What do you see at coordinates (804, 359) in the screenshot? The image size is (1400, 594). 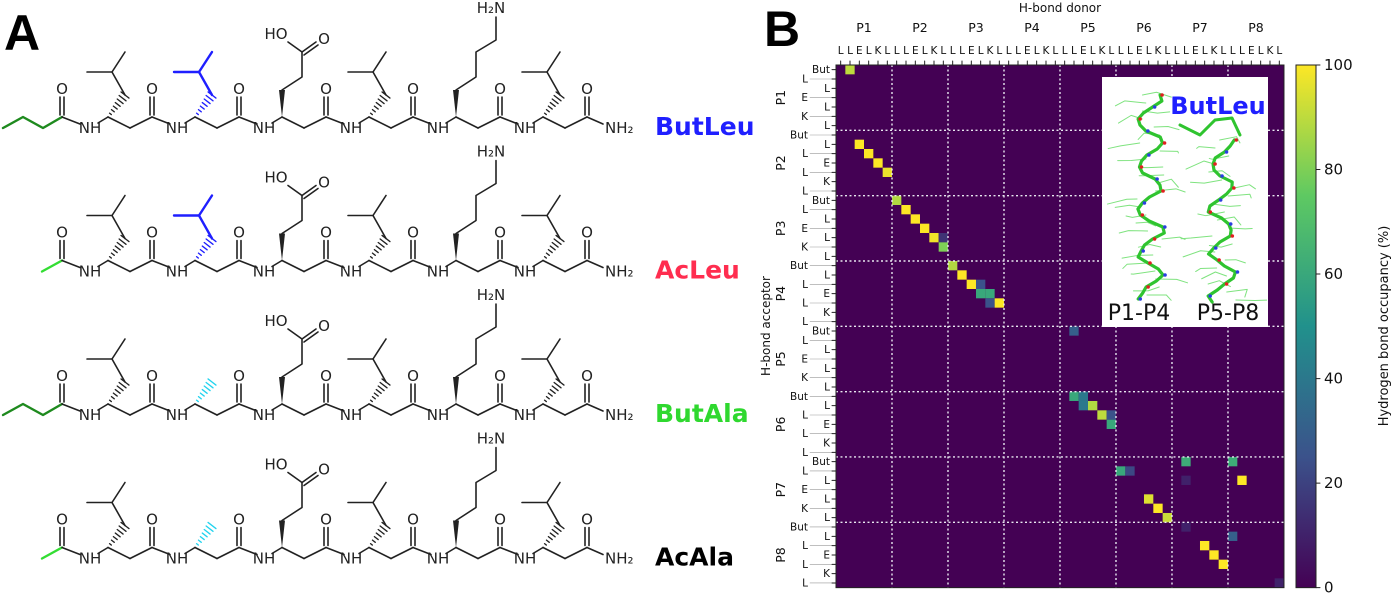 I see `y-tick-label: E` at bounding box center [804, 359].